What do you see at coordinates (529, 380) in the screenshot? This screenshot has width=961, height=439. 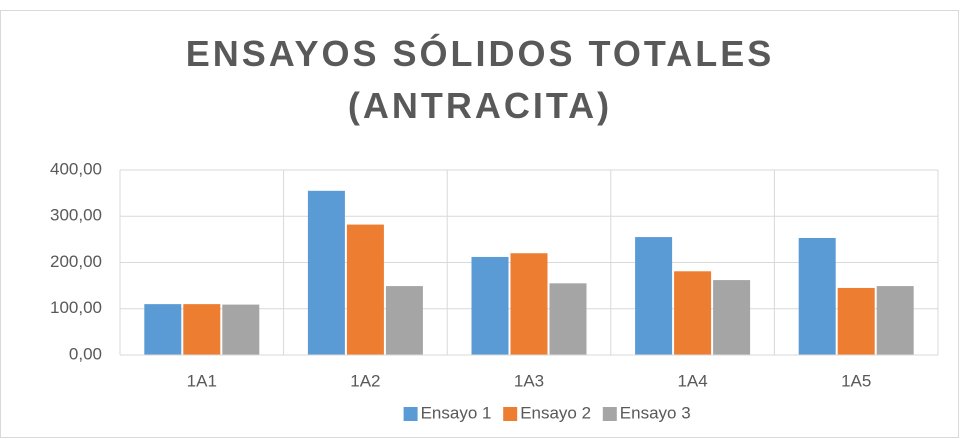 I see `x-tick-label: 1A3` at bounding box center [529, 380].